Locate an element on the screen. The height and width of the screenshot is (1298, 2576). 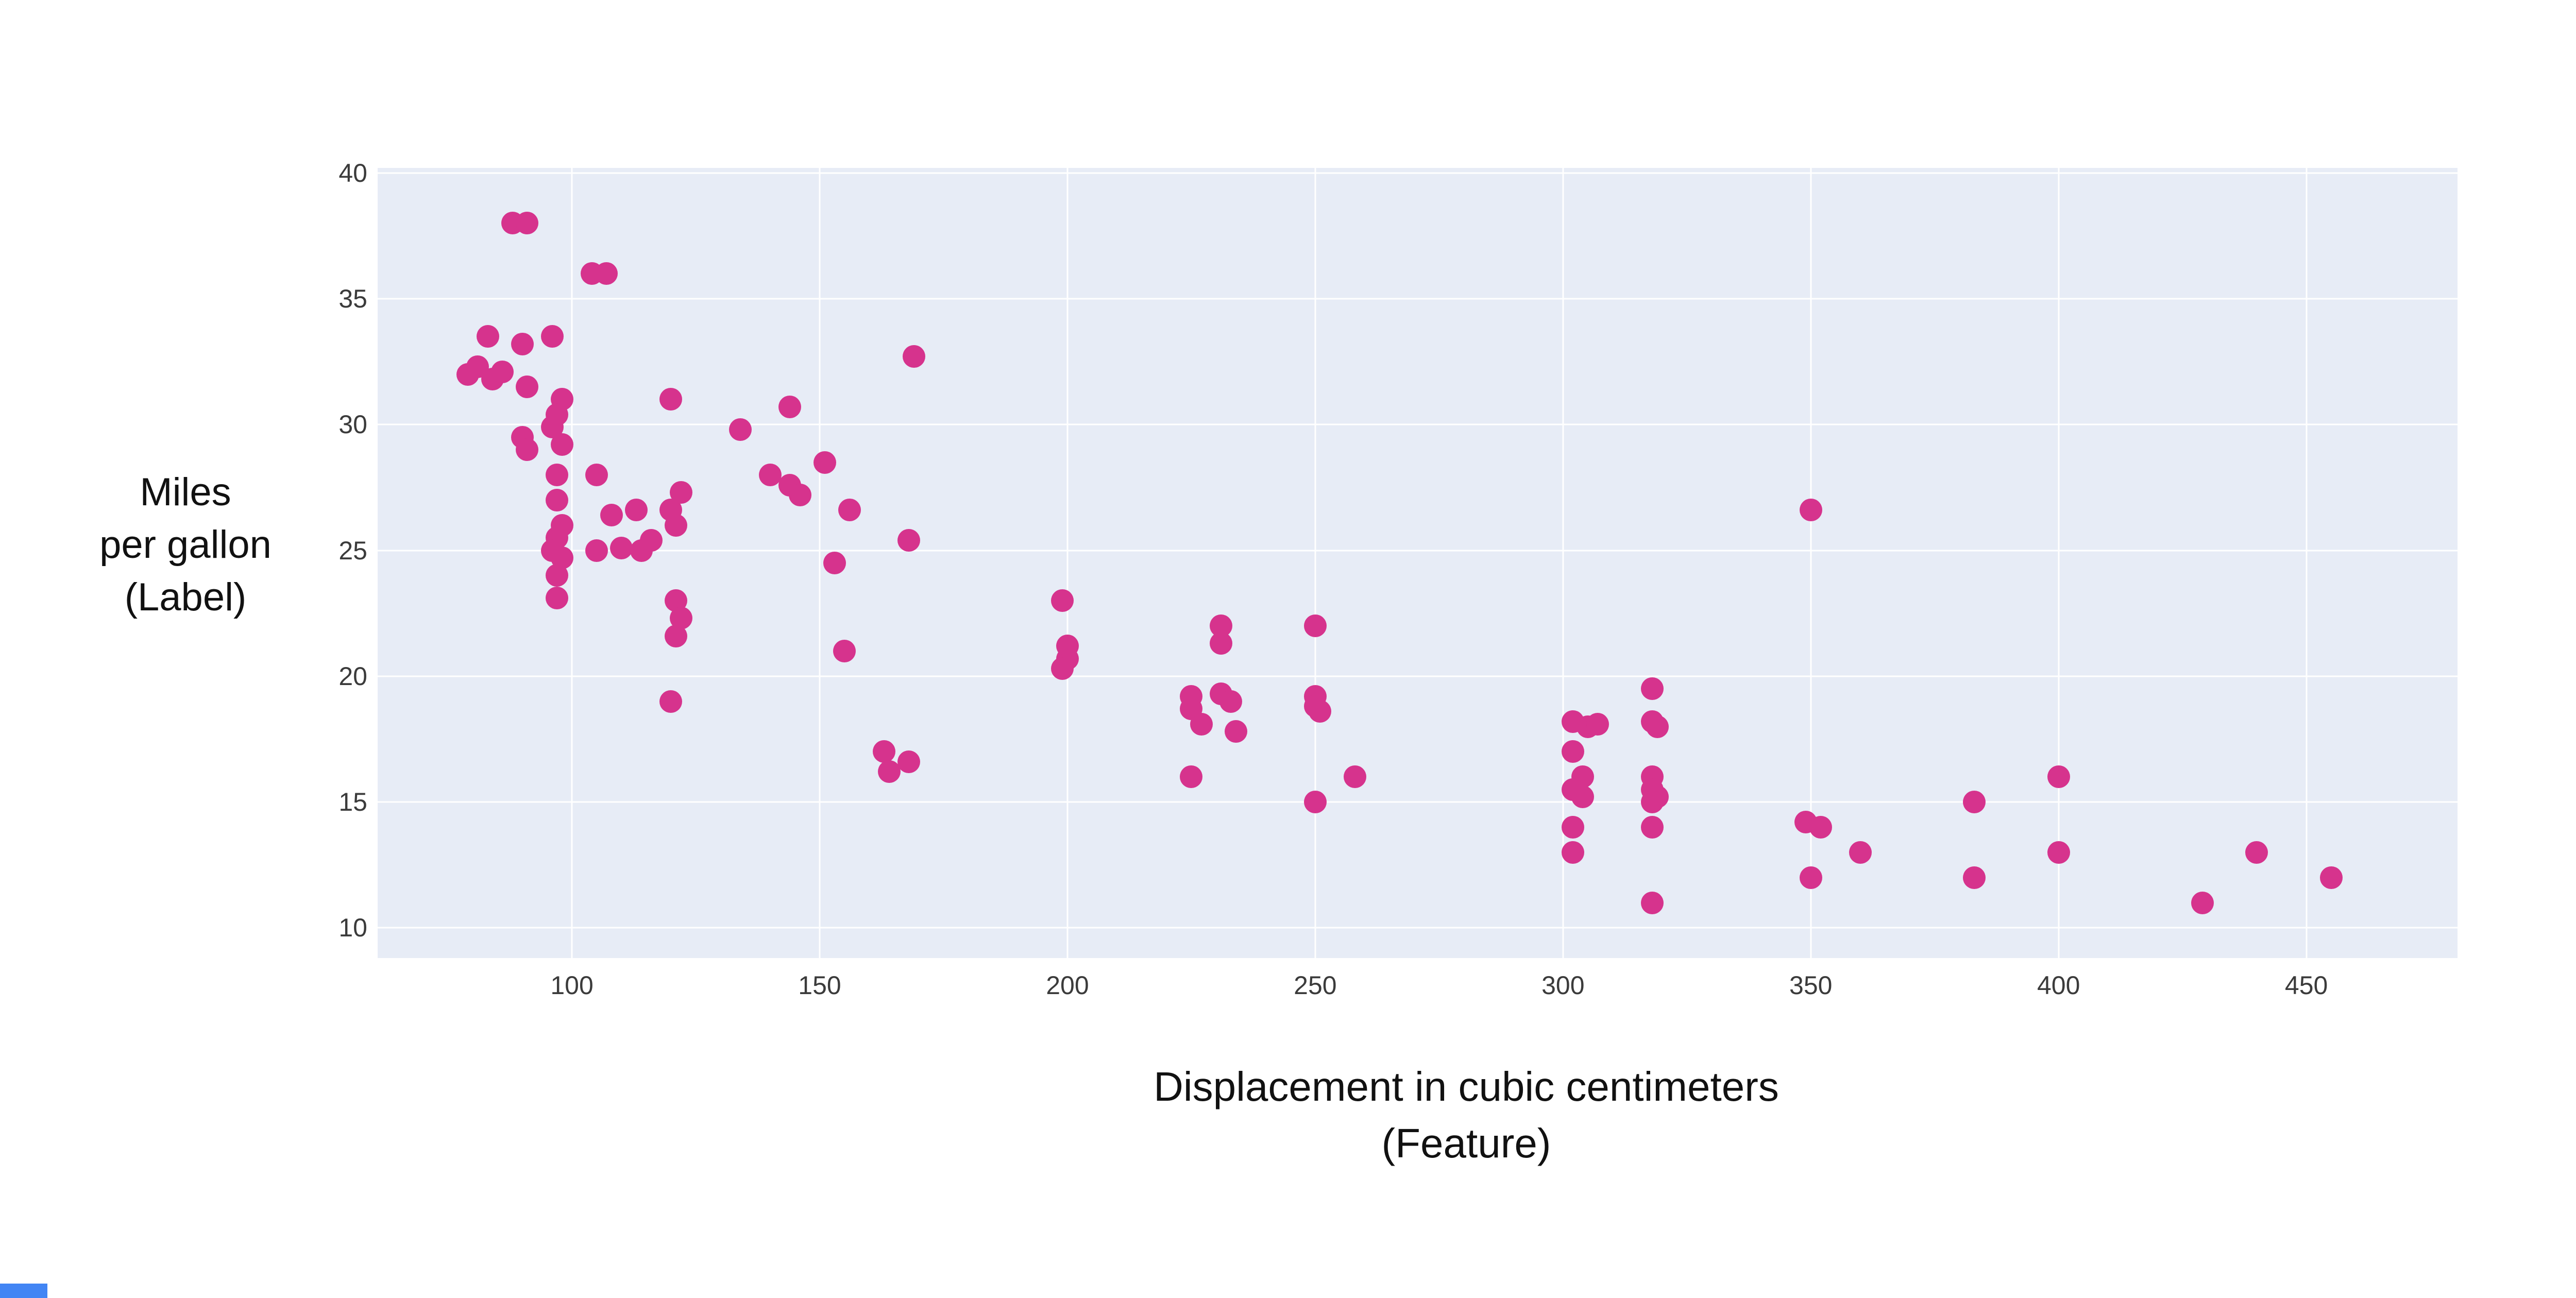
x-tick-label: 100 is located at coordinates (572, 985).